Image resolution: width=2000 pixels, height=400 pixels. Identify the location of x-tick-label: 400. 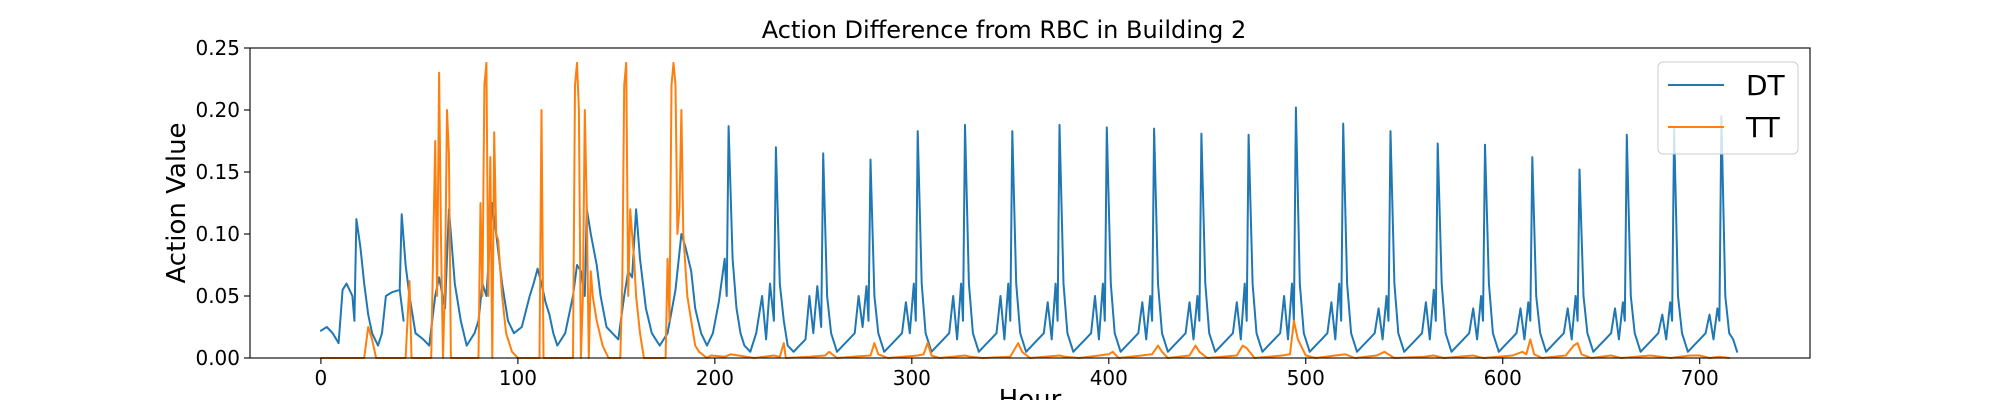
(1109, 378).